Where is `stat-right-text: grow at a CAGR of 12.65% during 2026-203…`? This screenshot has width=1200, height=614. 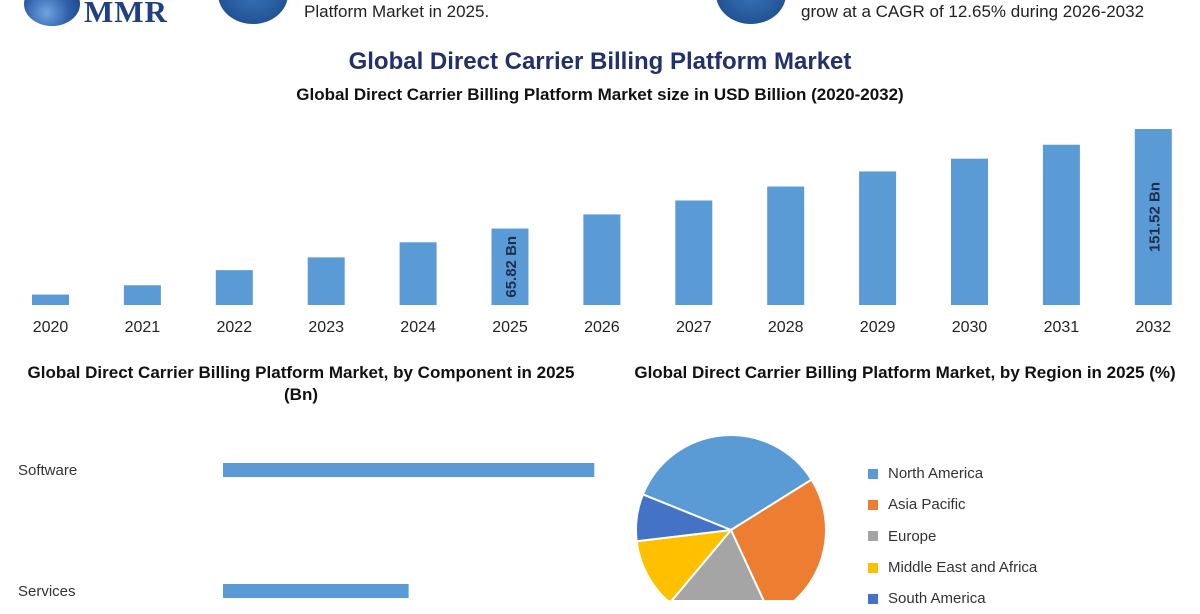
stat-right-text: grow at a CAGR of 12.65% during 2026-203… is located at coordinates (973, 11).